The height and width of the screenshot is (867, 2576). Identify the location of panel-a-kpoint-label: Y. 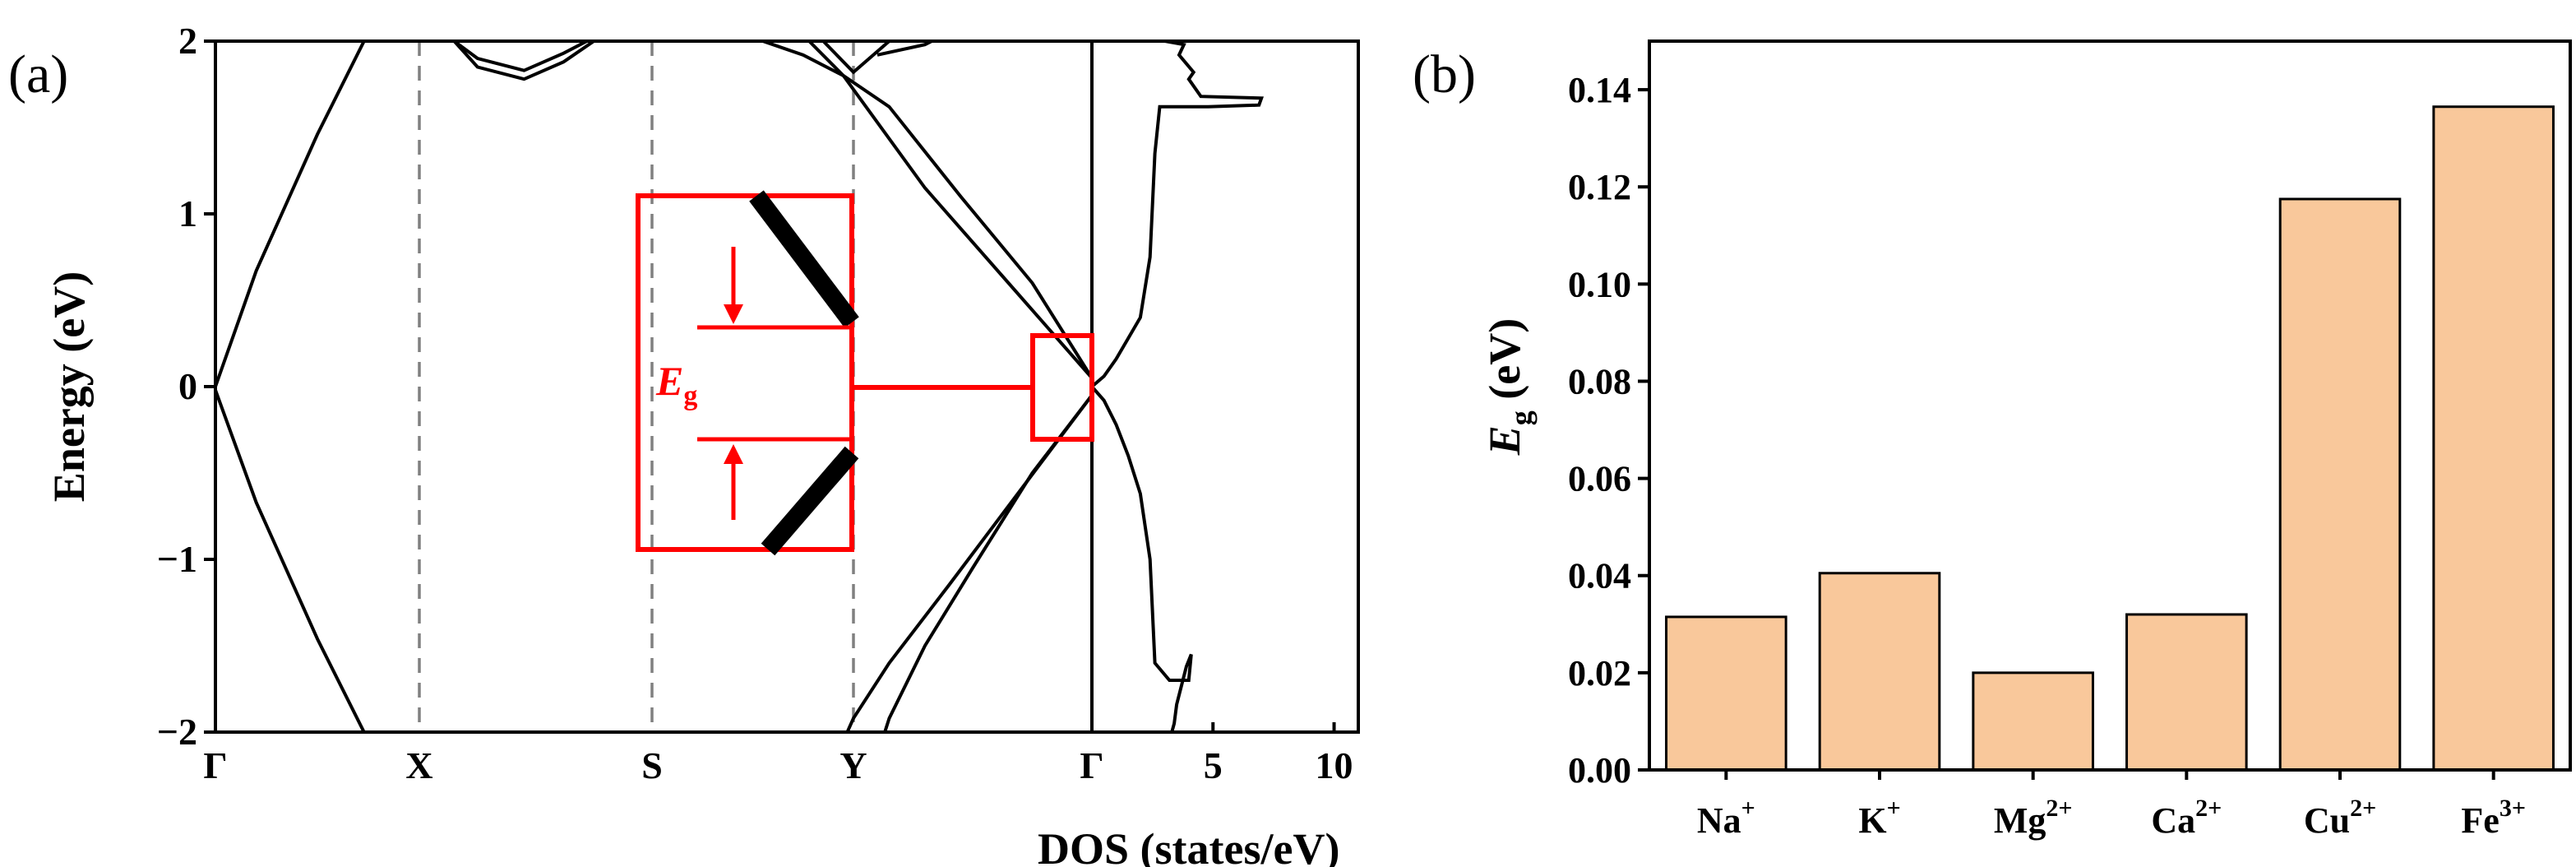
(853, 765).